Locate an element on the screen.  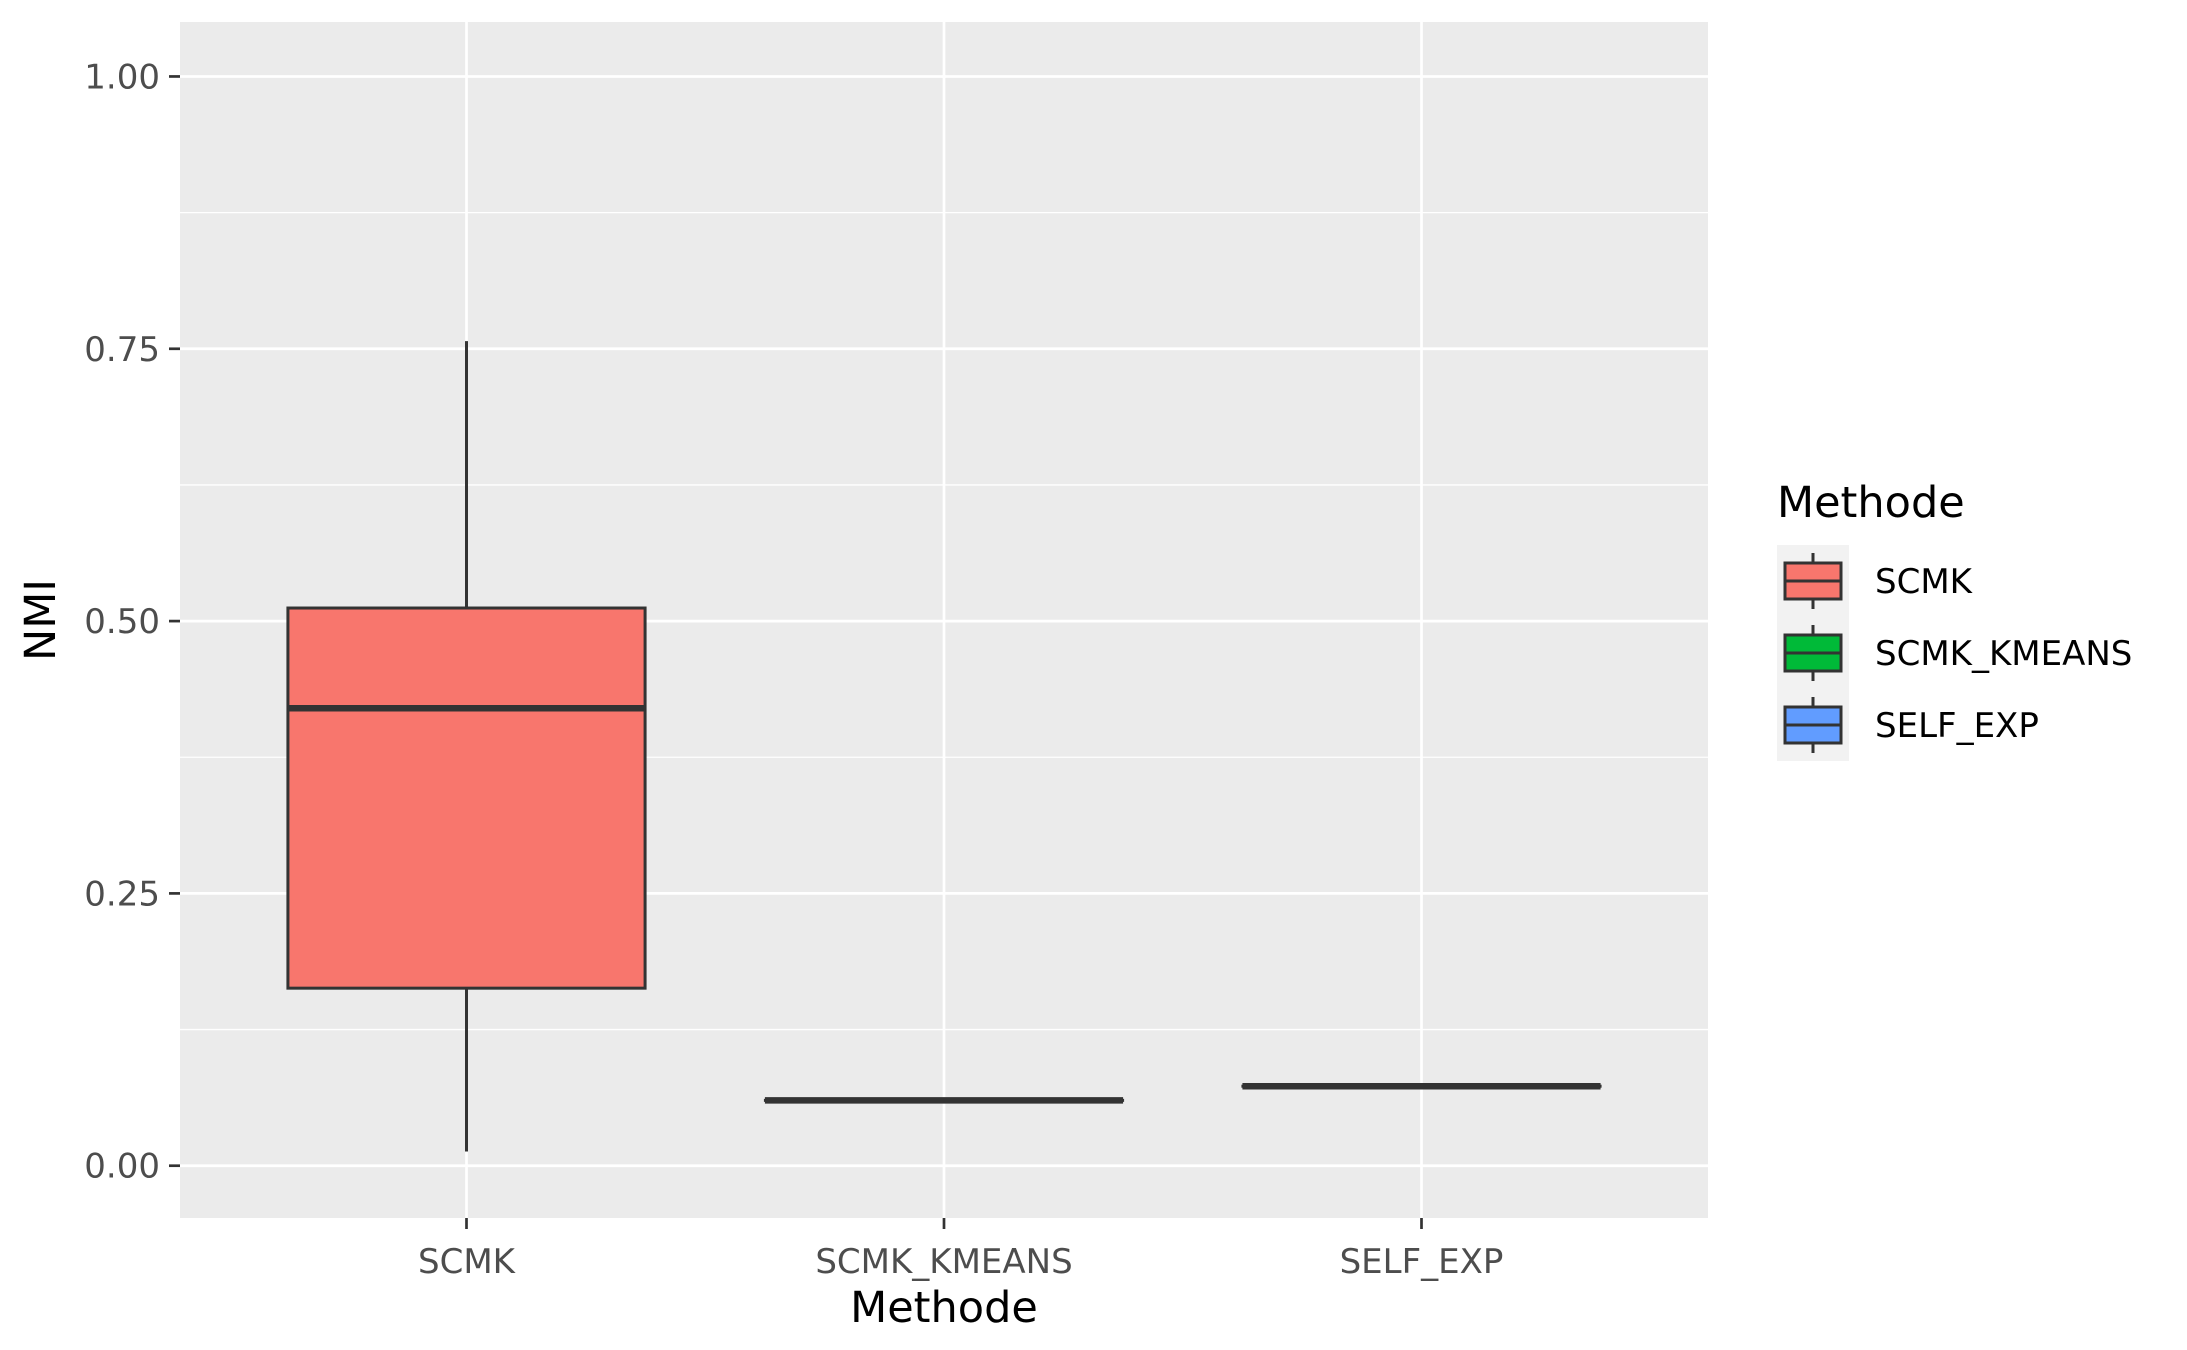
legend-label: SCMK_KMEANS is located at coordinates (2003, 654).